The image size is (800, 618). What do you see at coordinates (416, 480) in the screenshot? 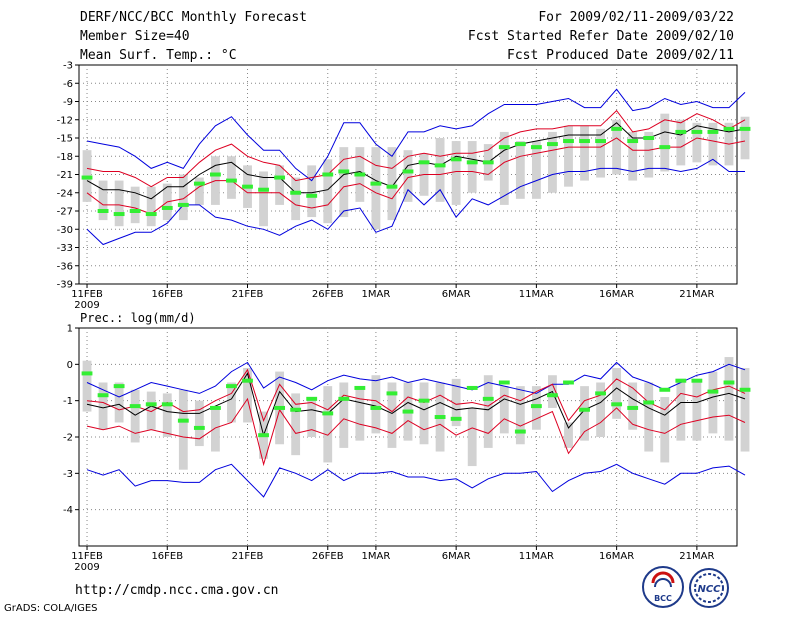
I see `precipitation-min-line` at bounding box center [416, 480].